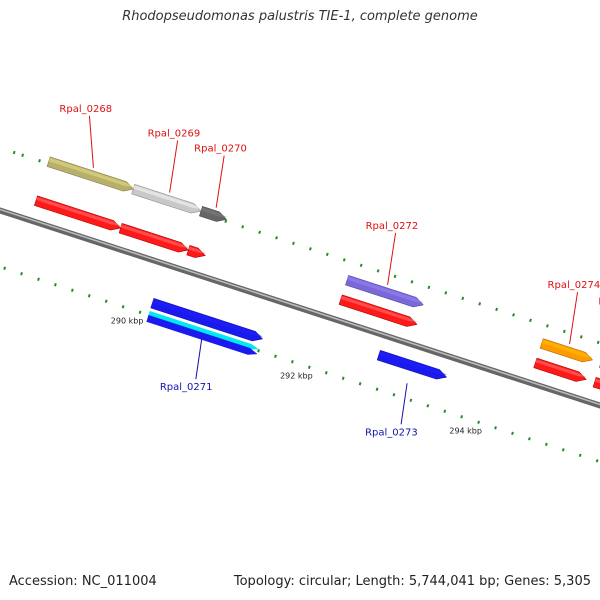 Image resolution: width=600 pixels, height=600 pixels. I want to click on gene-label: Rpal_0275, so click(599, 302).